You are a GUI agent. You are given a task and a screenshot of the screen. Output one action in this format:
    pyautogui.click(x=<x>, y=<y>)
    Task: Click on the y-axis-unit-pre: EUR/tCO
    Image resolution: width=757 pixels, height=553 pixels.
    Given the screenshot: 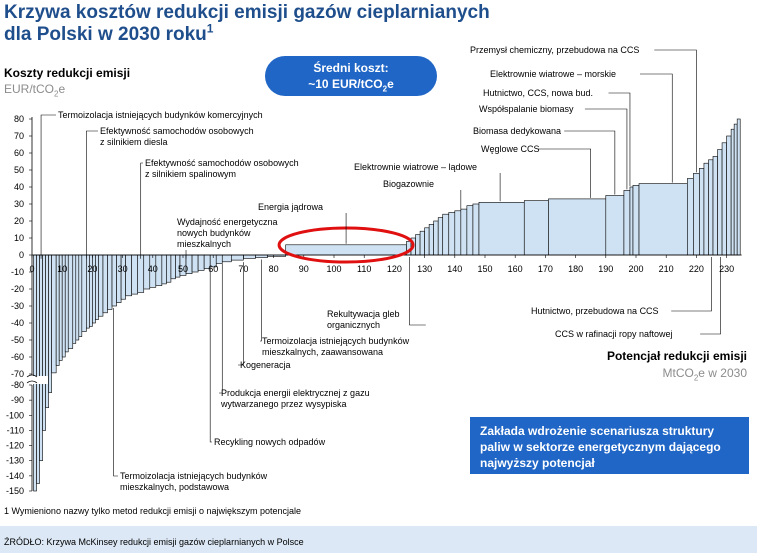 What is the action you would take?
    pyautogui.click(x=29, y=89)
    